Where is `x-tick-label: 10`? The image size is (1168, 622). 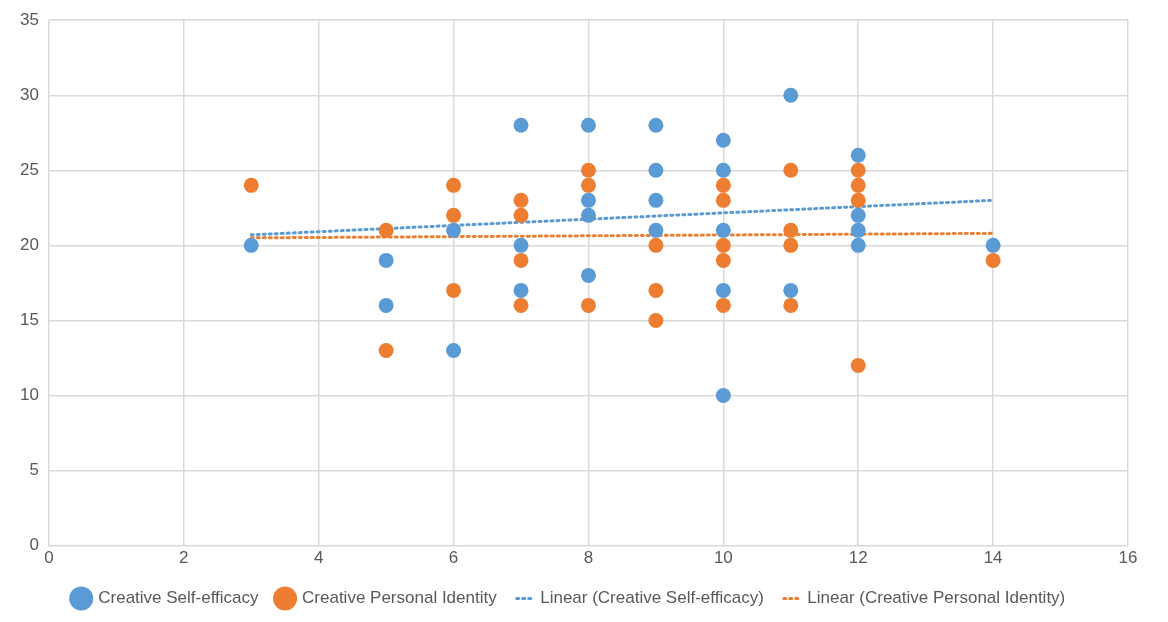 x-tick-label: 10 is located at coordinates (723, 558).